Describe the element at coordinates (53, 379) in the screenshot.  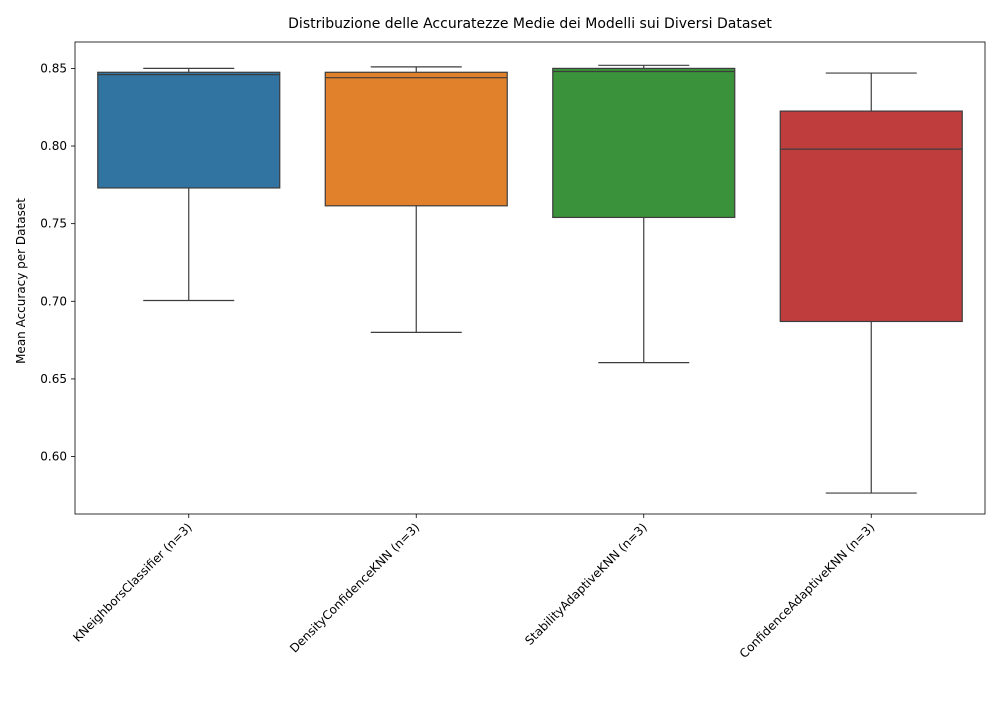
I see `y-tick-label: 0.65` at that location.